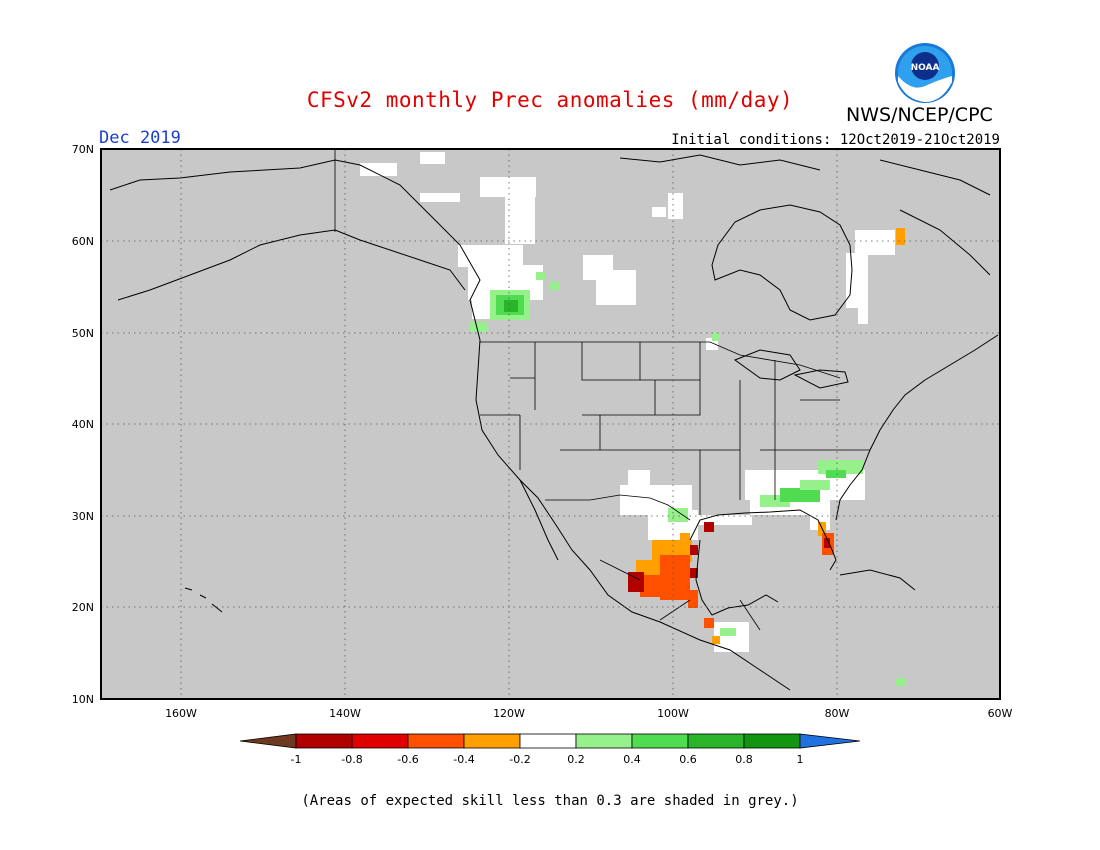 This screenshot has width=1100, height=850. I want to click on longitude-labels: 160W 140W 120W 100W 80W 60W, so click(588, 713).